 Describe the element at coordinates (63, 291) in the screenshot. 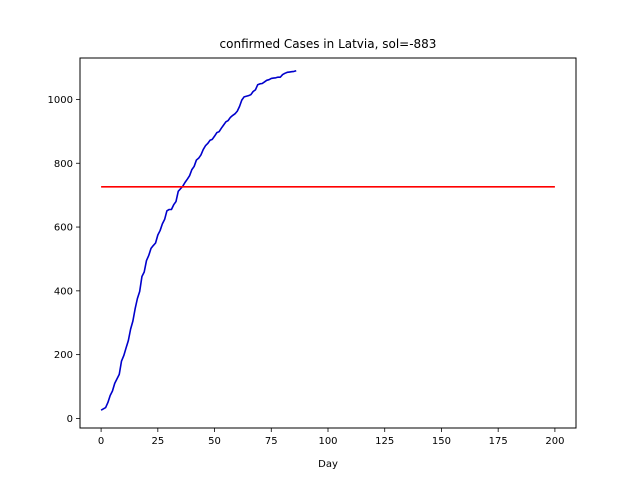

I see `y-tick-label: 400` at that location.